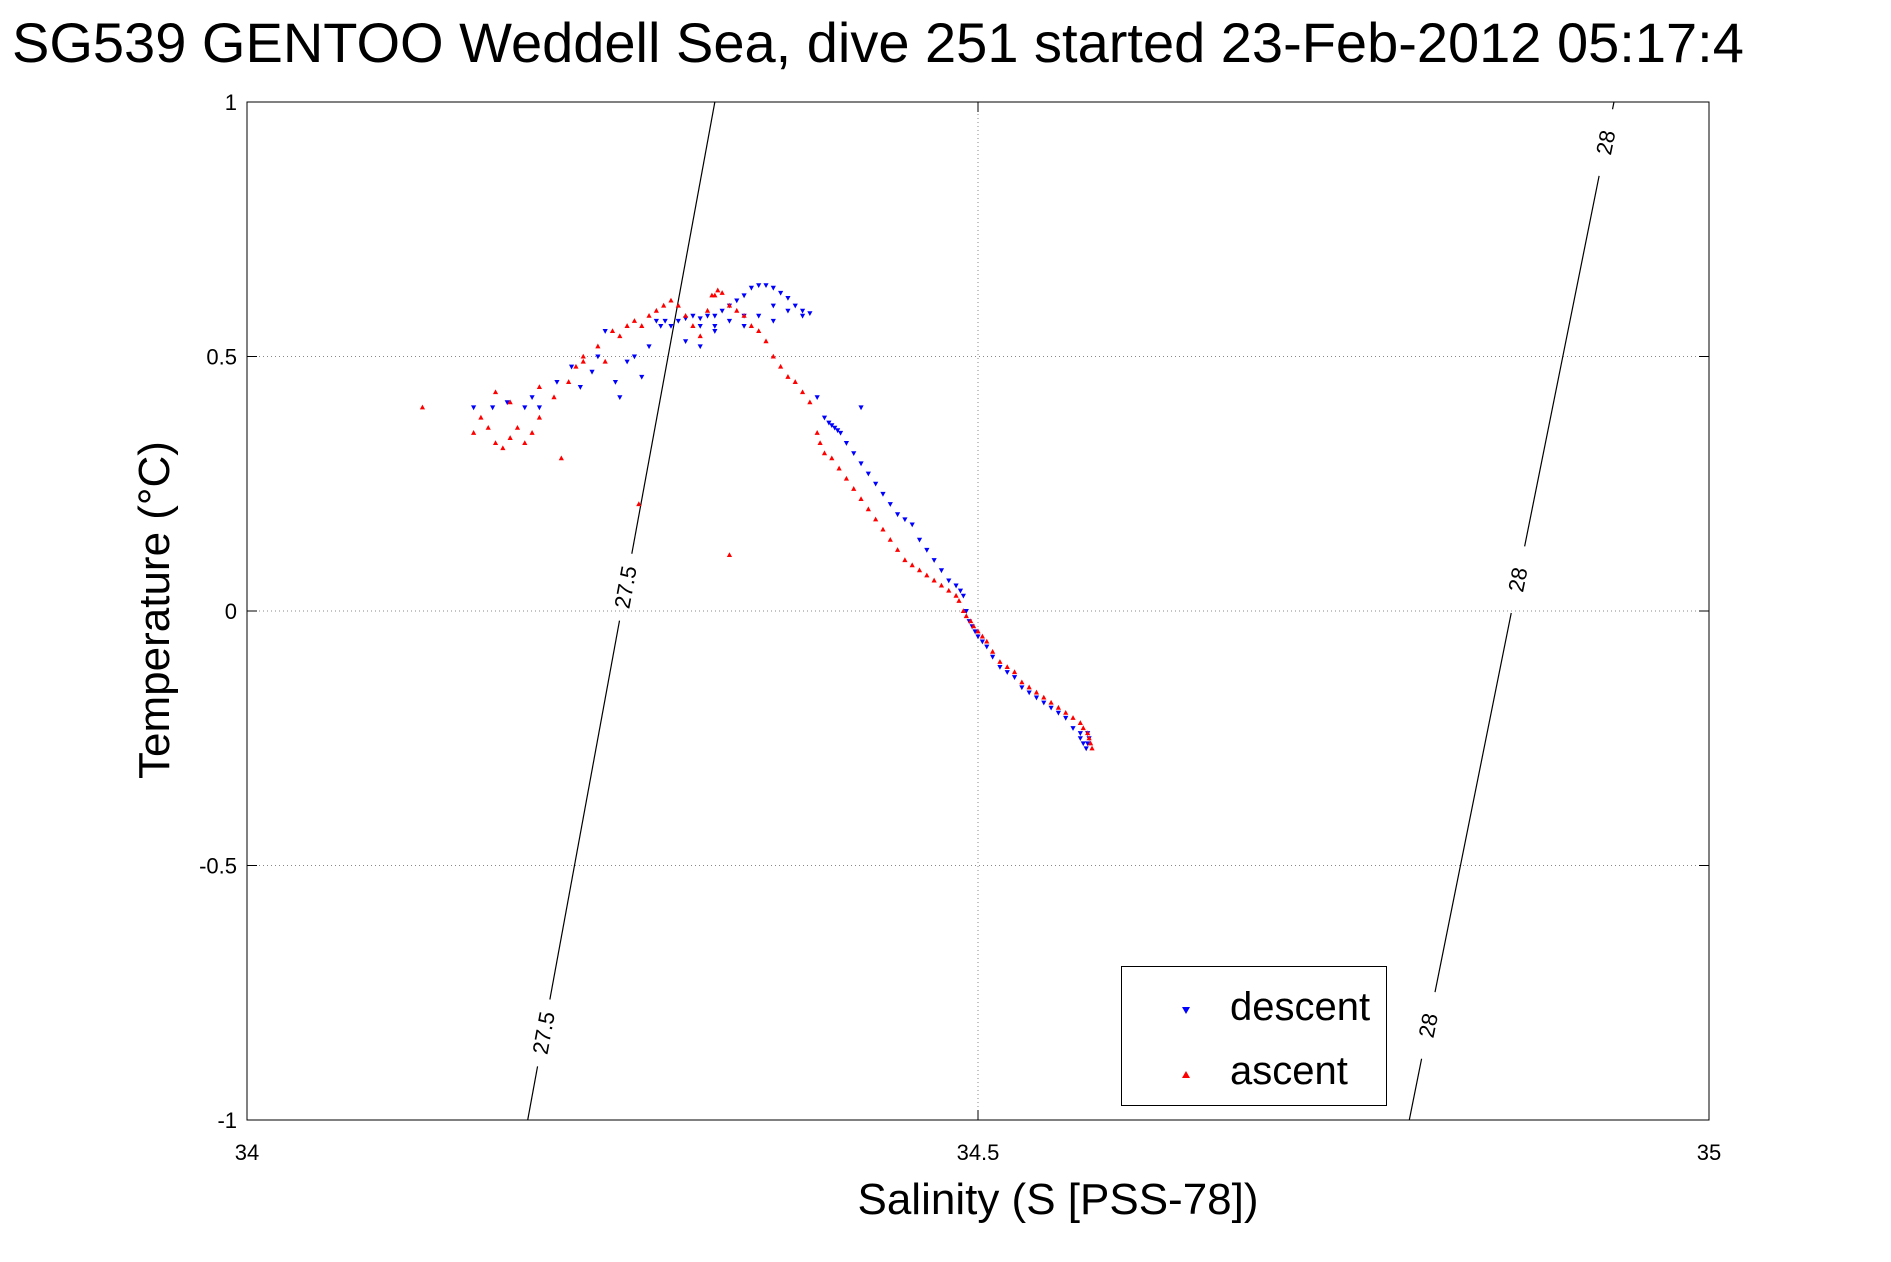 This screenshot has height=1262, width=1891. Describe the element at coordinates (221, 357) in the screenshot. I see `y-tick-label: 0.5` at that location.